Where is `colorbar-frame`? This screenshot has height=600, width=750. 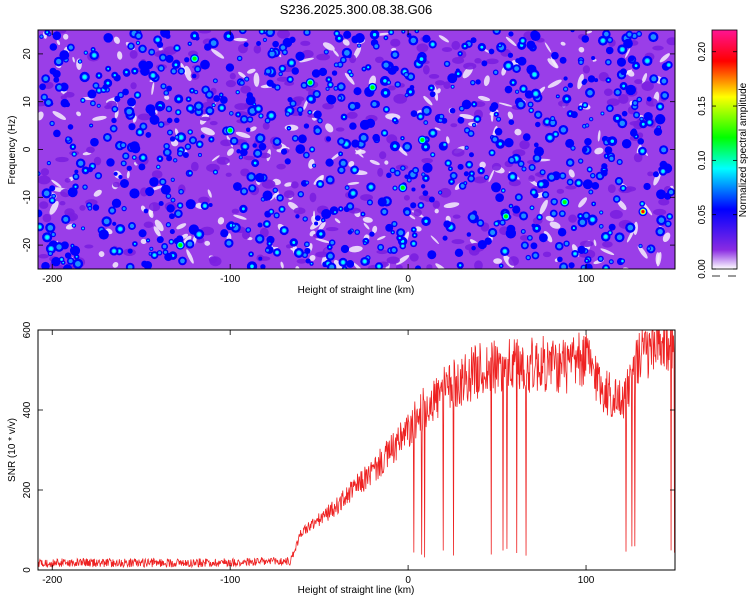 colorbar-frame is located at coordinates (724, 149).